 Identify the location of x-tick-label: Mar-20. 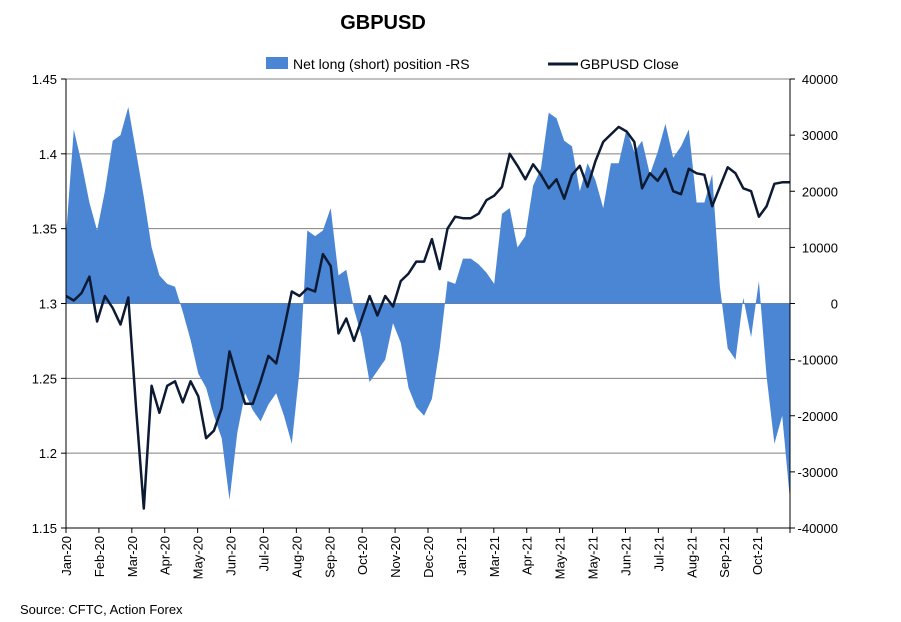
(132, 556).